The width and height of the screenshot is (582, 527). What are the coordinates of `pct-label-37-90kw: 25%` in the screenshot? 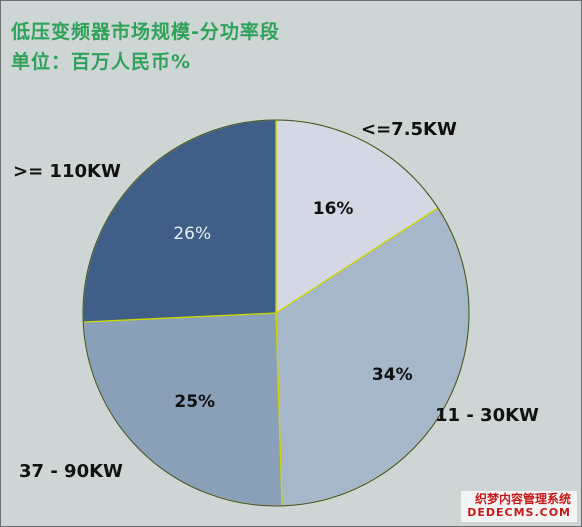 It's located at (194, 402).